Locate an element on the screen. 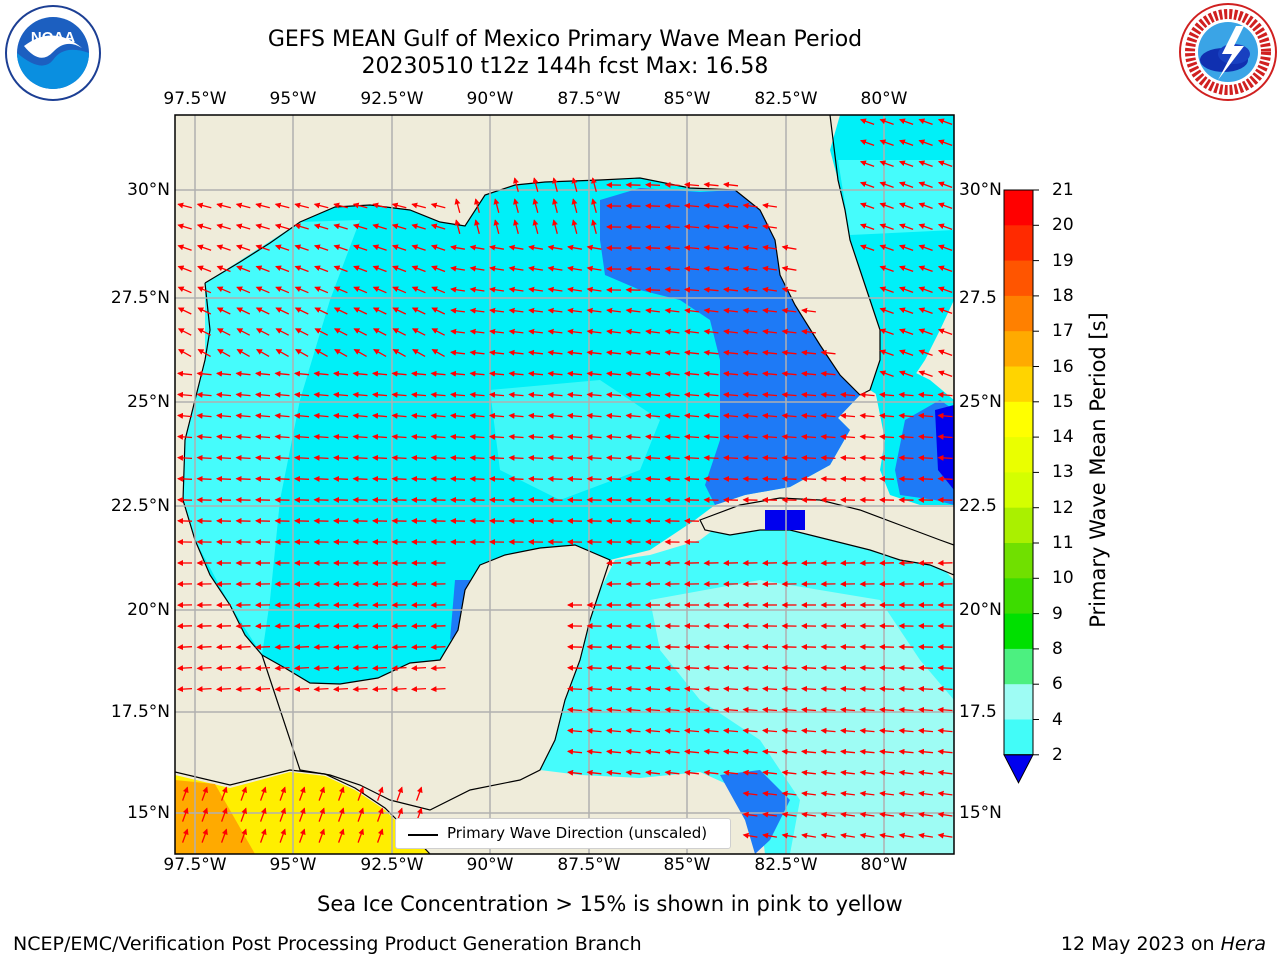 This screenshot has height=960, width=1280. map-legend: Primary Wave Direction (unscaled) is located at coordinates (563, 833).